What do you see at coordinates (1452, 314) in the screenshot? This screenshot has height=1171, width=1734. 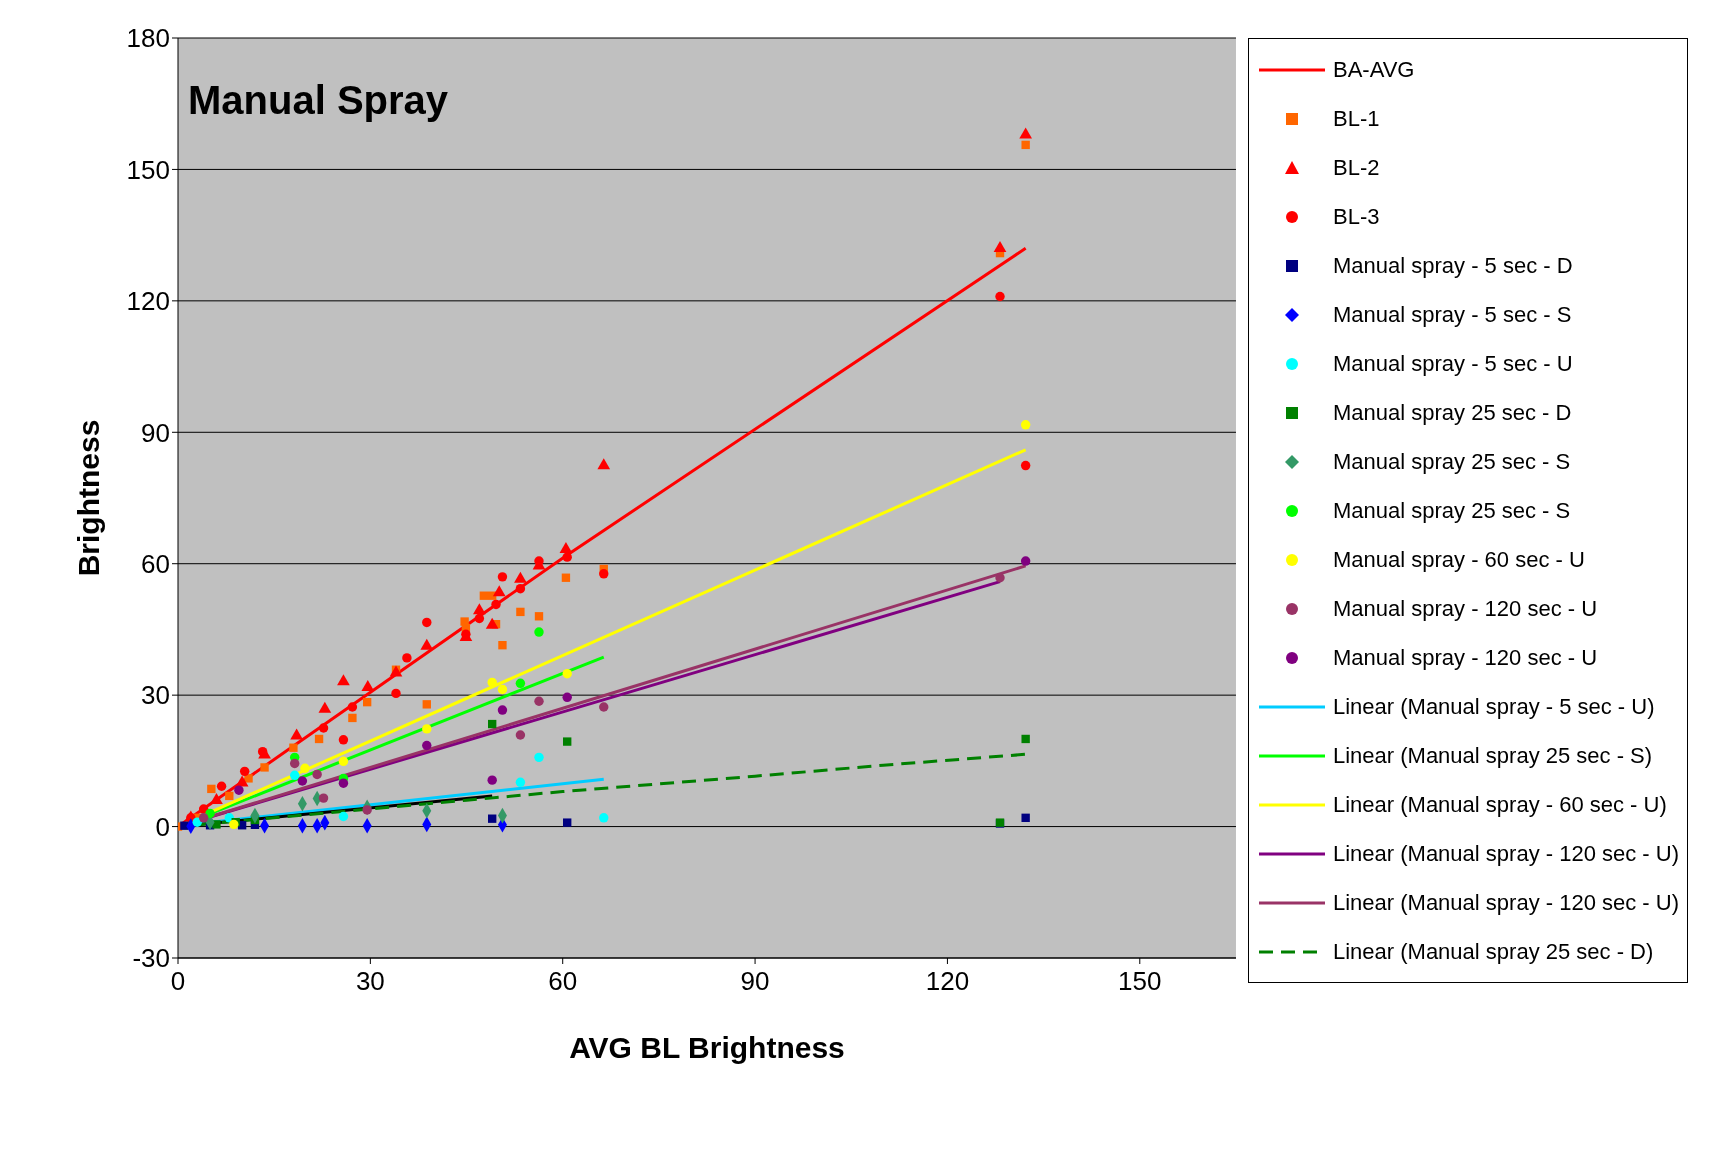 I see `legend-label: Manual spray - 5 sec - S` at bounding box center [1452, 314].